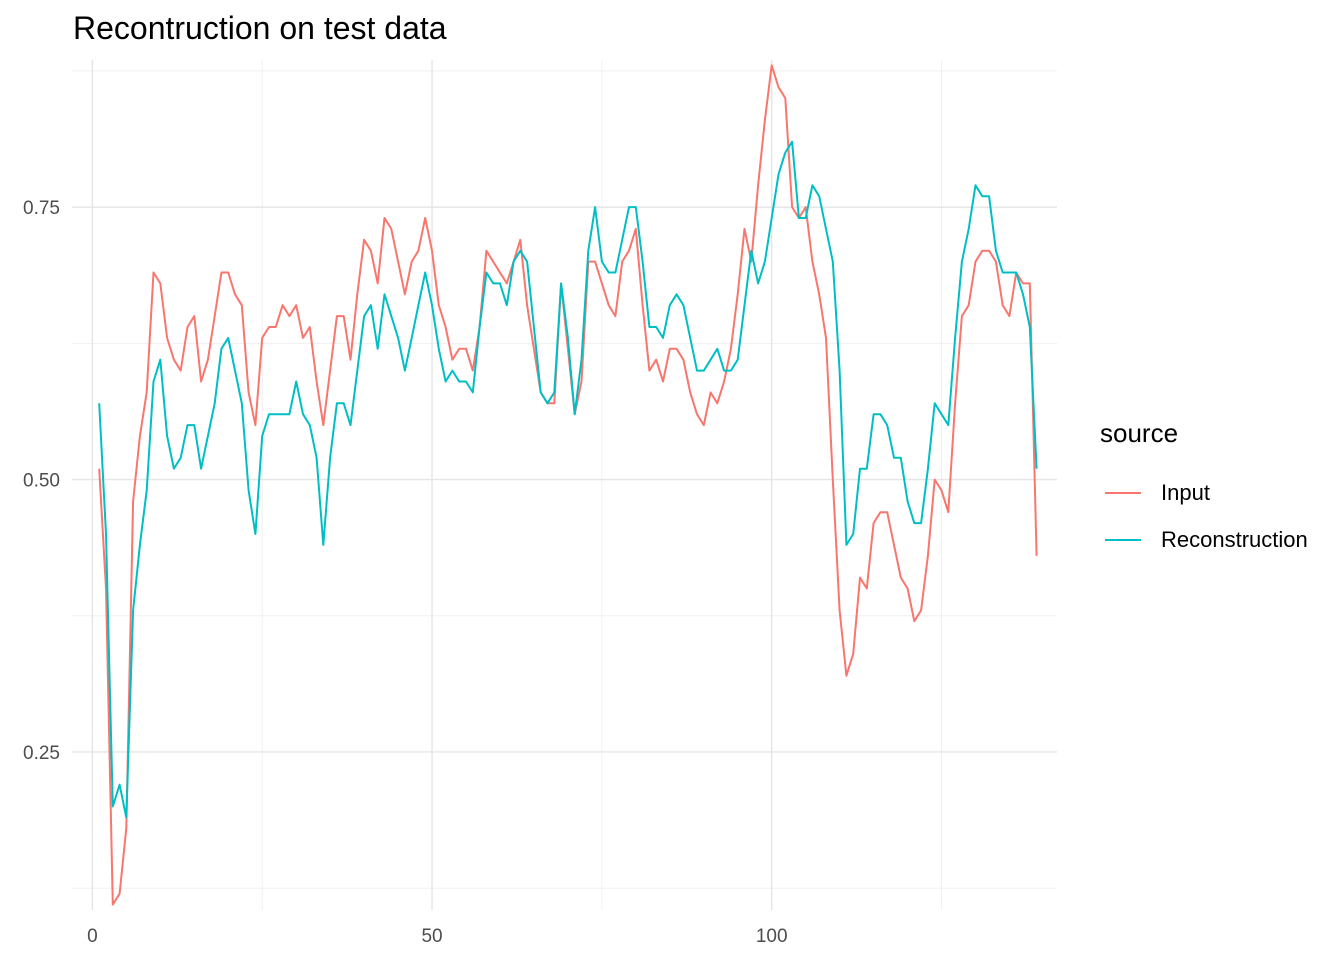 This screenshot has width=1344, height=960. I want to click on y-axis-ticks: 0.25 0.50 0.75, so click(41, 481).